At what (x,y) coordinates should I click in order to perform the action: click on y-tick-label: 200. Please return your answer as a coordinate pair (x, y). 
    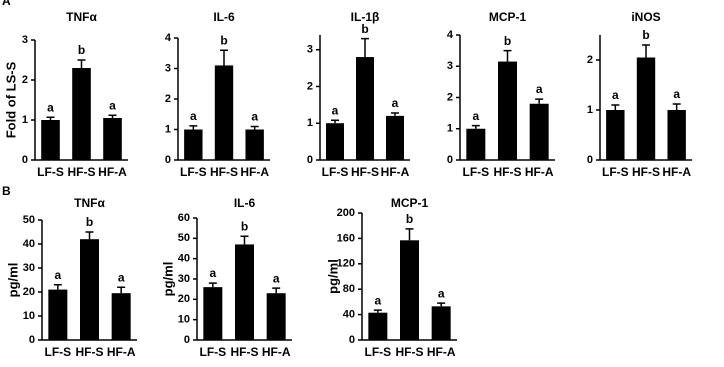
    Looking at the image, I should click on (346, 213).